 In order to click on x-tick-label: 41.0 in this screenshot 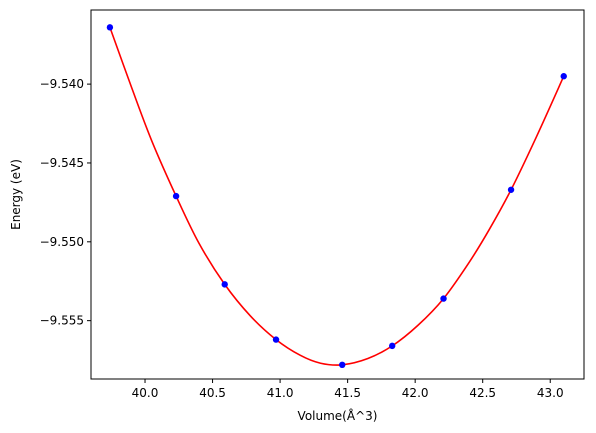, I will do `click(280, 393)`.